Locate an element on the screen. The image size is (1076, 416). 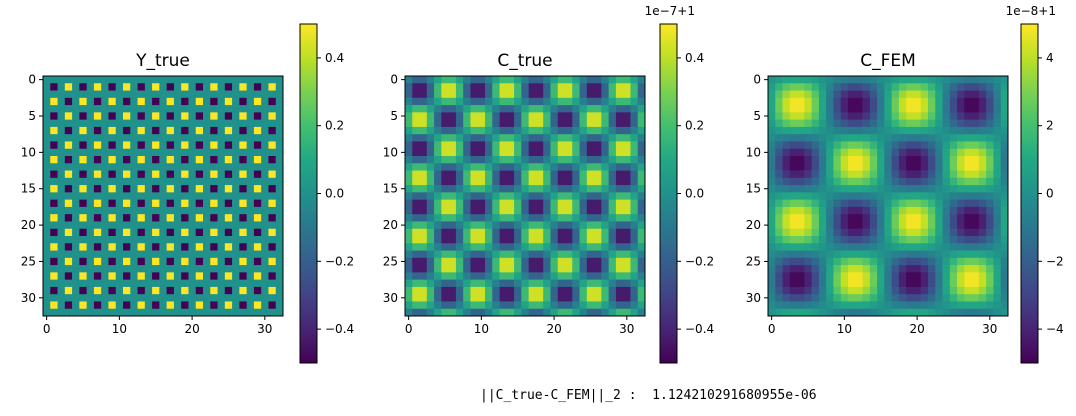
x-tick-label: 30 is located at coordinates (264, 329).